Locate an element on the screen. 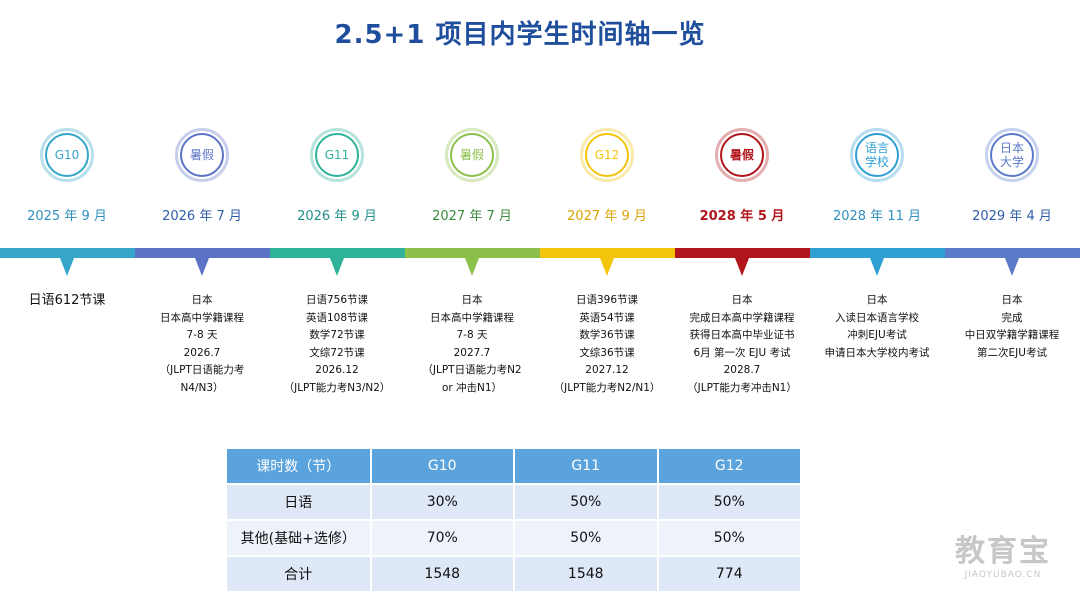 Image resolution: width=1080 pixels, height=608 pixels. watermark-logo: 教育宝 JIAOYUBAO.CN is located at coordinates (1003, 557).